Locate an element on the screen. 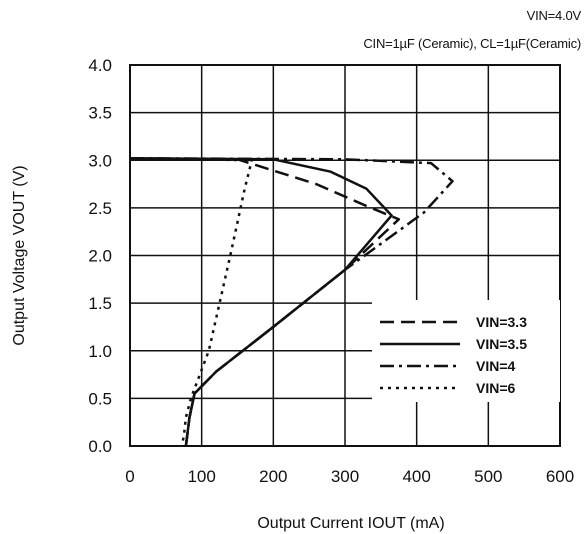  x-tick-label: 600 is located at coordinates (560, 476).